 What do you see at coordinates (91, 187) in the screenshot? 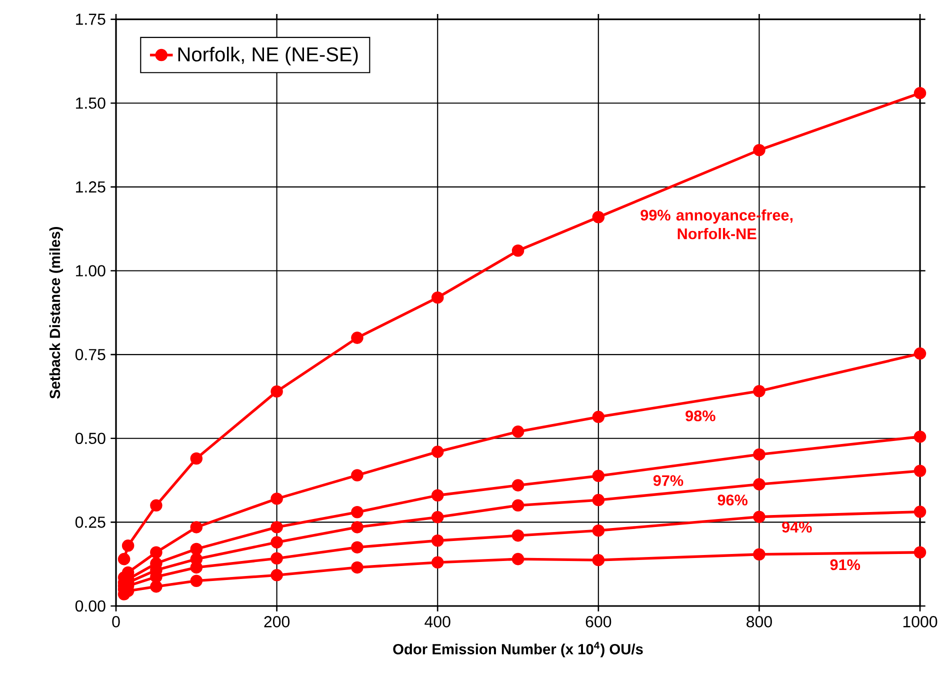
I see `y-tick-label: 1.25` at bounding box center [91, 187].